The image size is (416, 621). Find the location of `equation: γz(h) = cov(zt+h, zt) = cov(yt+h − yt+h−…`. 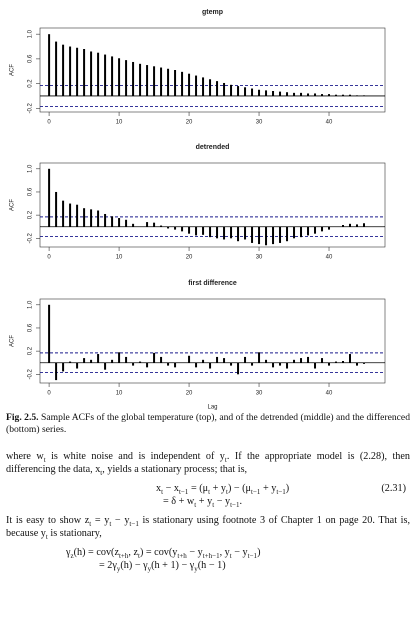

equation: γz(h) = cov(zt+h, zt) = cov(yt+h − yt+h−… is located at coordinates (238, 560).